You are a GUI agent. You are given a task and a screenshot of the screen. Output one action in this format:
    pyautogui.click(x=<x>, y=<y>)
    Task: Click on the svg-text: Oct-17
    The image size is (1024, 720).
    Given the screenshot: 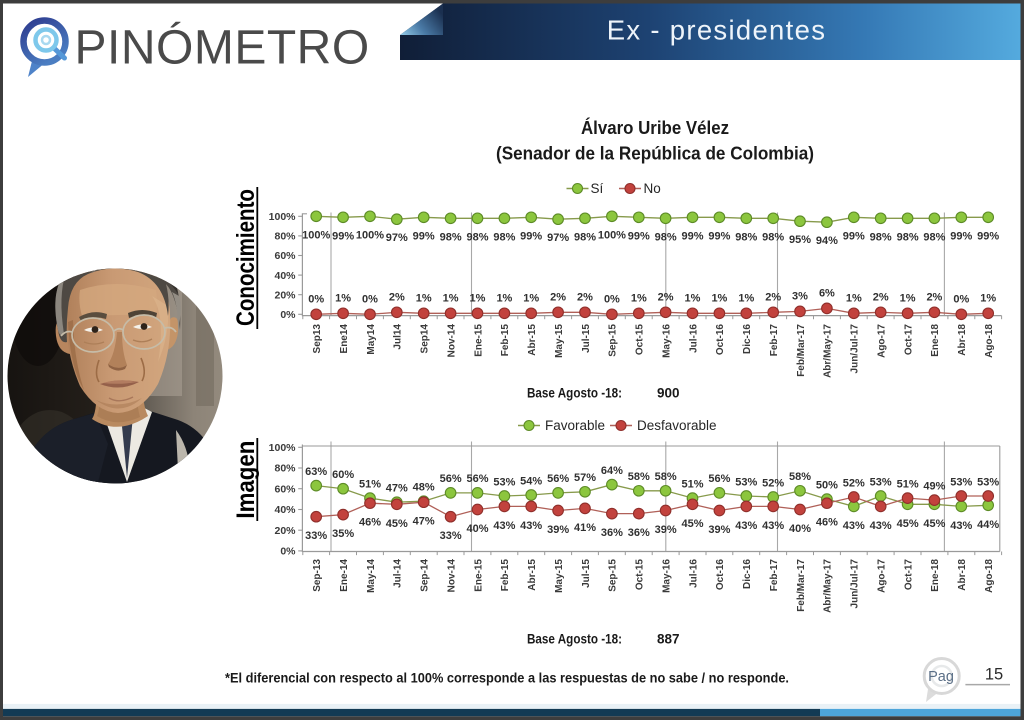 What is the action you would take?
    pyautogui.click(x=908, y=340)
    